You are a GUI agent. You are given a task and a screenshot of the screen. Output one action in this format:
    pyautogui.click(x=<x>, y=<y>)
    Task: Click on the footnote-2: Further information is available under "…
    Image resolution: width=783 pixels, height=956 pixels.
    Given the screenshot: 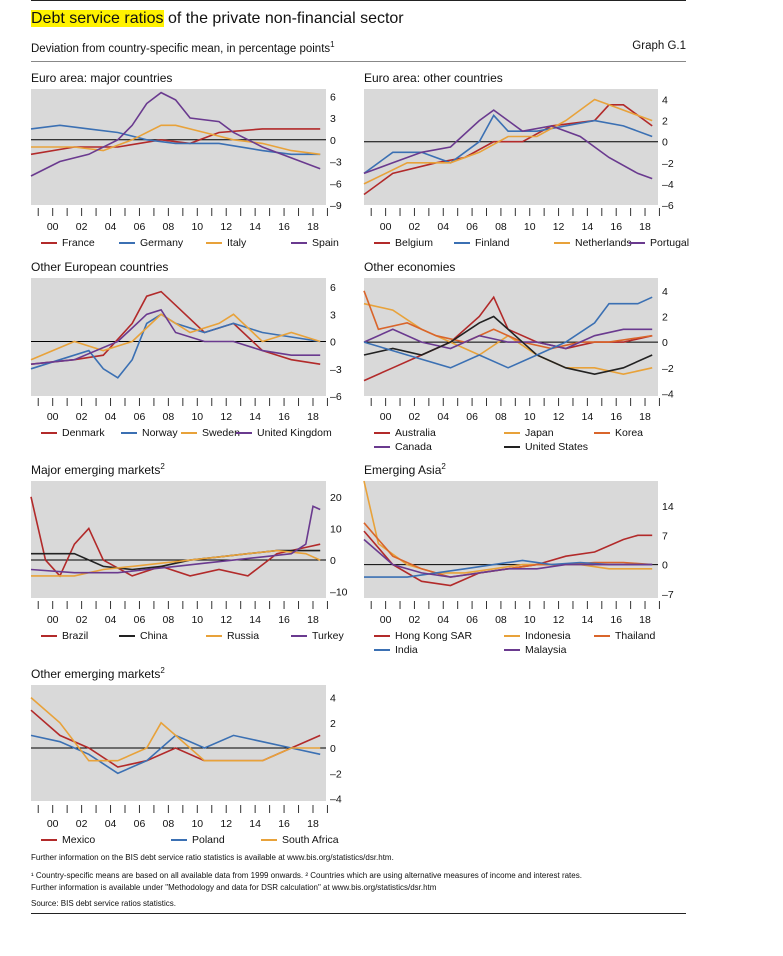 What is the action you would take?
    pyautogui.click(x=233, y=887)
    